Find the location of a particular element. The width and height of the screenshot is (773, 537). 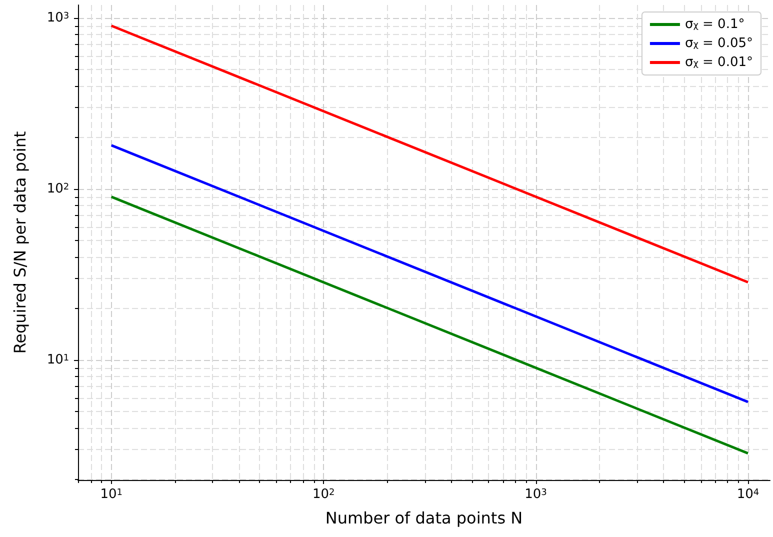

legend-label: σχ = 0.01° is located at coordinates (719, 62).